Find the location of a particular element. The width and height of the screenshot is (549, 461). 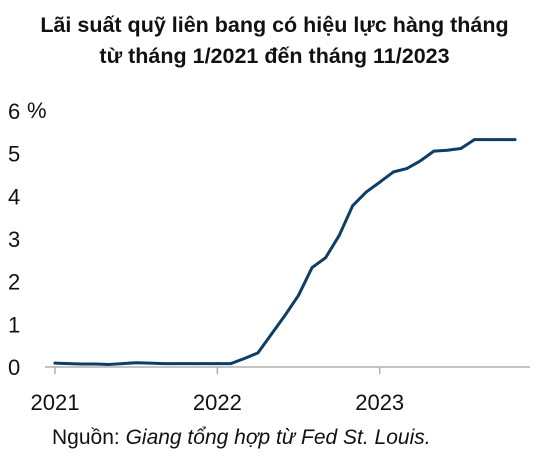

chart-title-line-2: từ tháng 1/2021 đến tháng 11/2023 is located at coordinates (274, 56).